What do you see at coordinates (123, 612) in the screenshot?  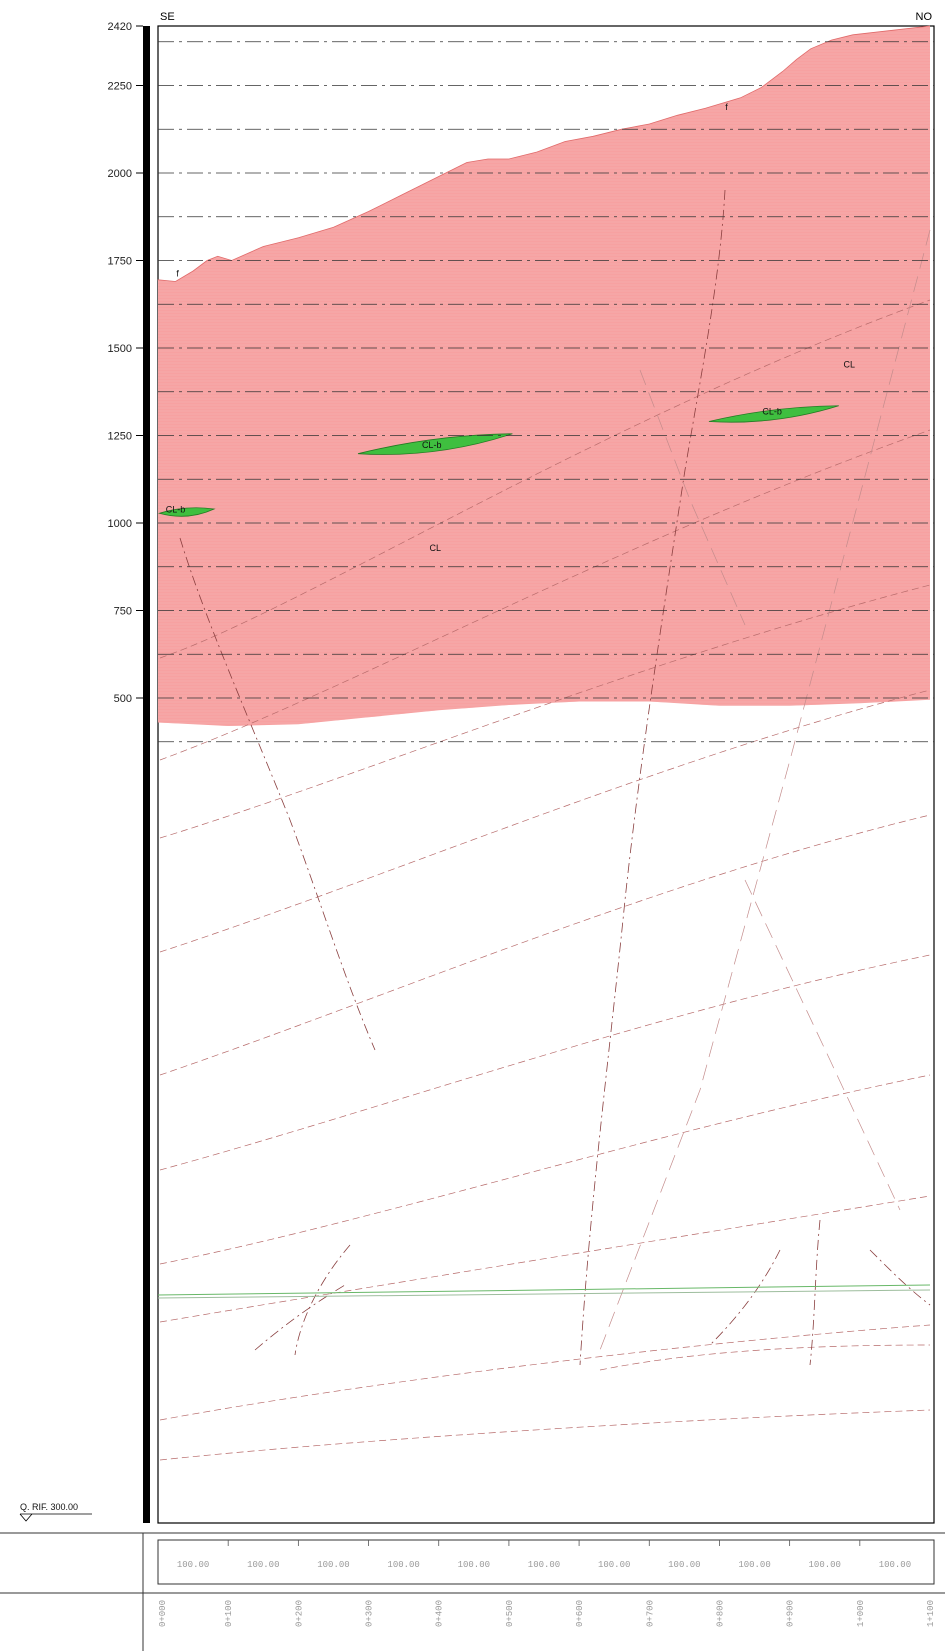 I see `elevation-tick-label: 750` at bounding box center [123, 612].